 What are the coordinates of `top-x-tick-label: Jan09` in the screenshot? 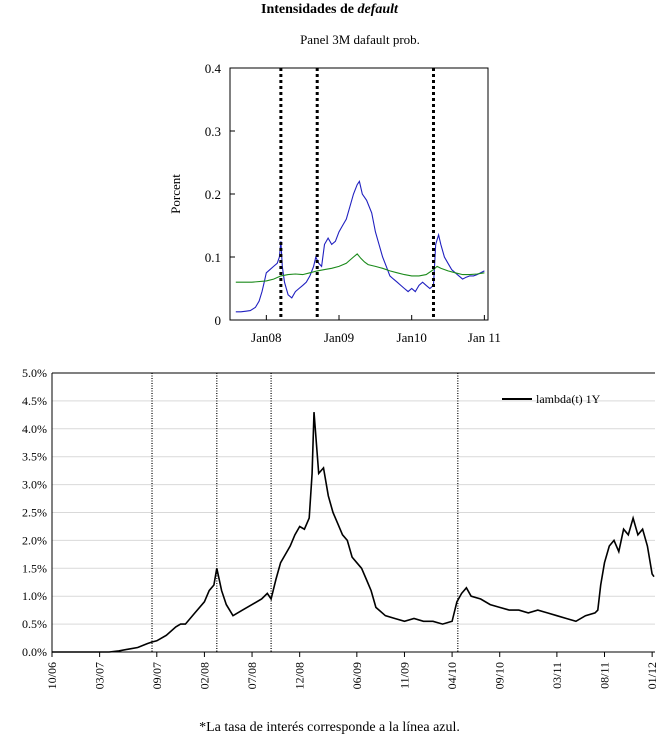 It's located at (339, 337).